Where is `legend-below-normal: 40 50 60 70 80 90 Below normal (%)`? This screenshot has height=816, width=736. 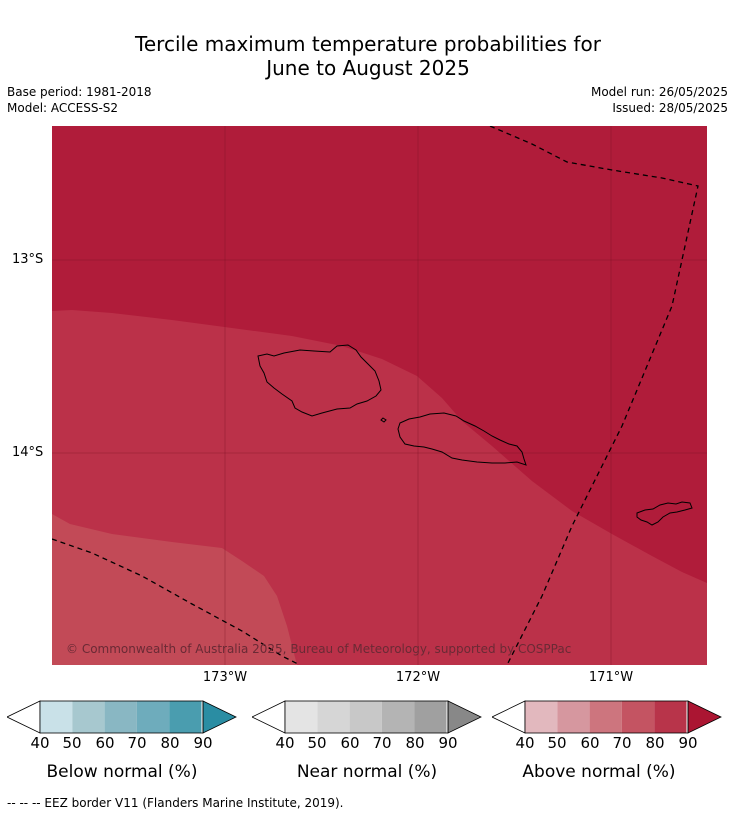 legend-below-normal: 40 50 60 70 80 90 Below normal (%) is located at coordinates (122, 741).